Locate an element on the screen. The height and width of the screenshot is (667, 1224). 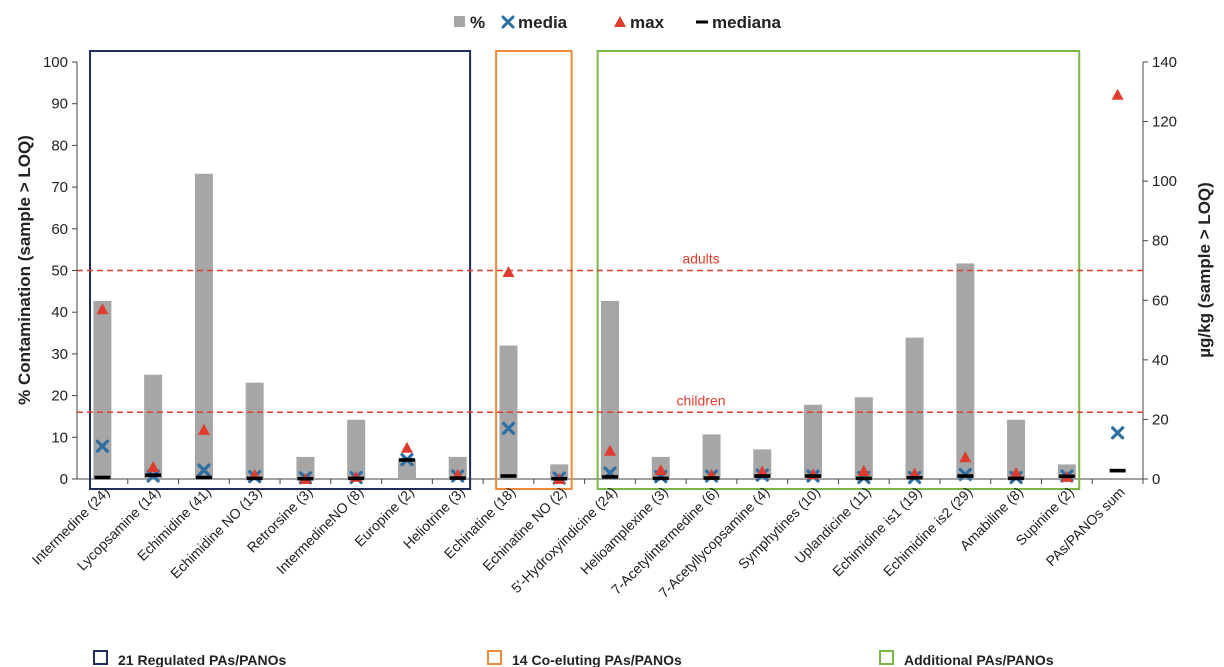
y-tick-label-left: 10 is located at coordinates (59, 437).